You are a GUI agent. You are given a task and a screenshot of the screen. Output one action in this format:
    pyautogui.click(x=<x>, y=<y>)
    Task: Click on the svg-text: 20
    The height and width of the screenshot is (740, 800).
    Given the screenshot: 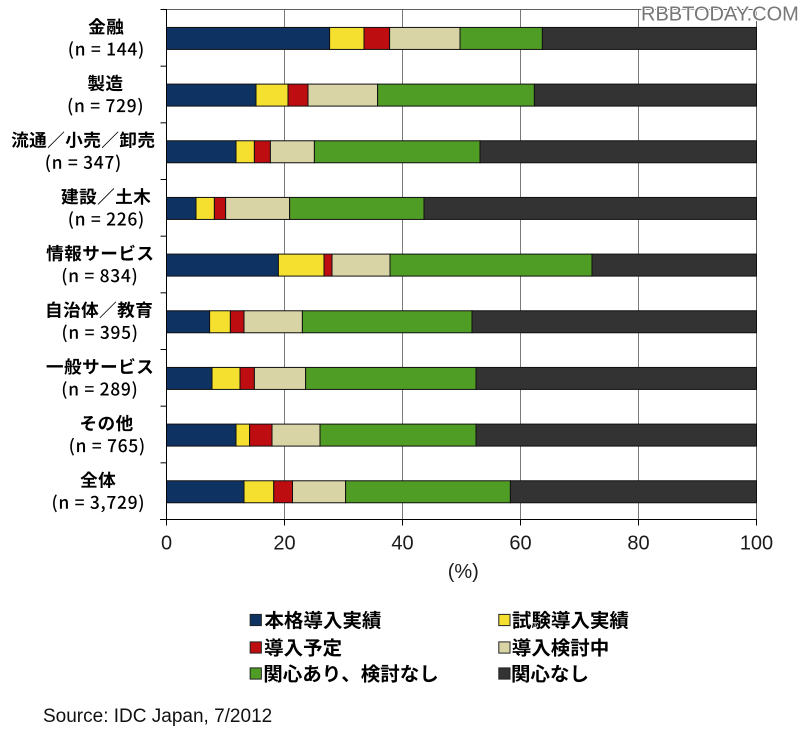 What is the action you would take?
    pyautogui.click(x=284, y=544)
    